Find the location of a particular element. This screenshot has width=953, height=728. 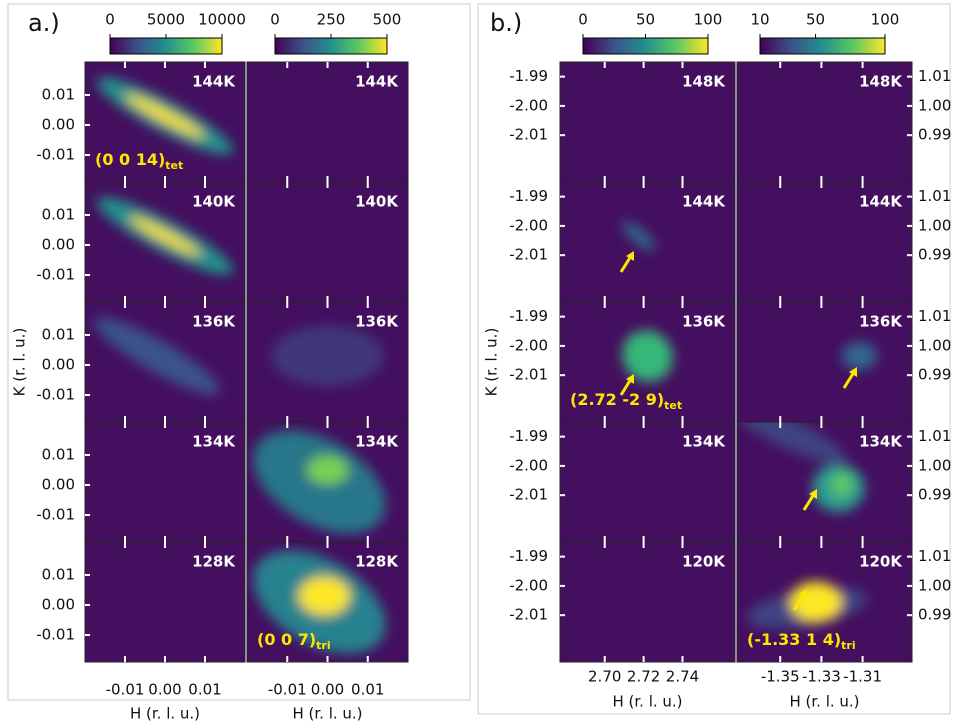

annotation: (0 0 7)tri is located at coordinates (294, 641).